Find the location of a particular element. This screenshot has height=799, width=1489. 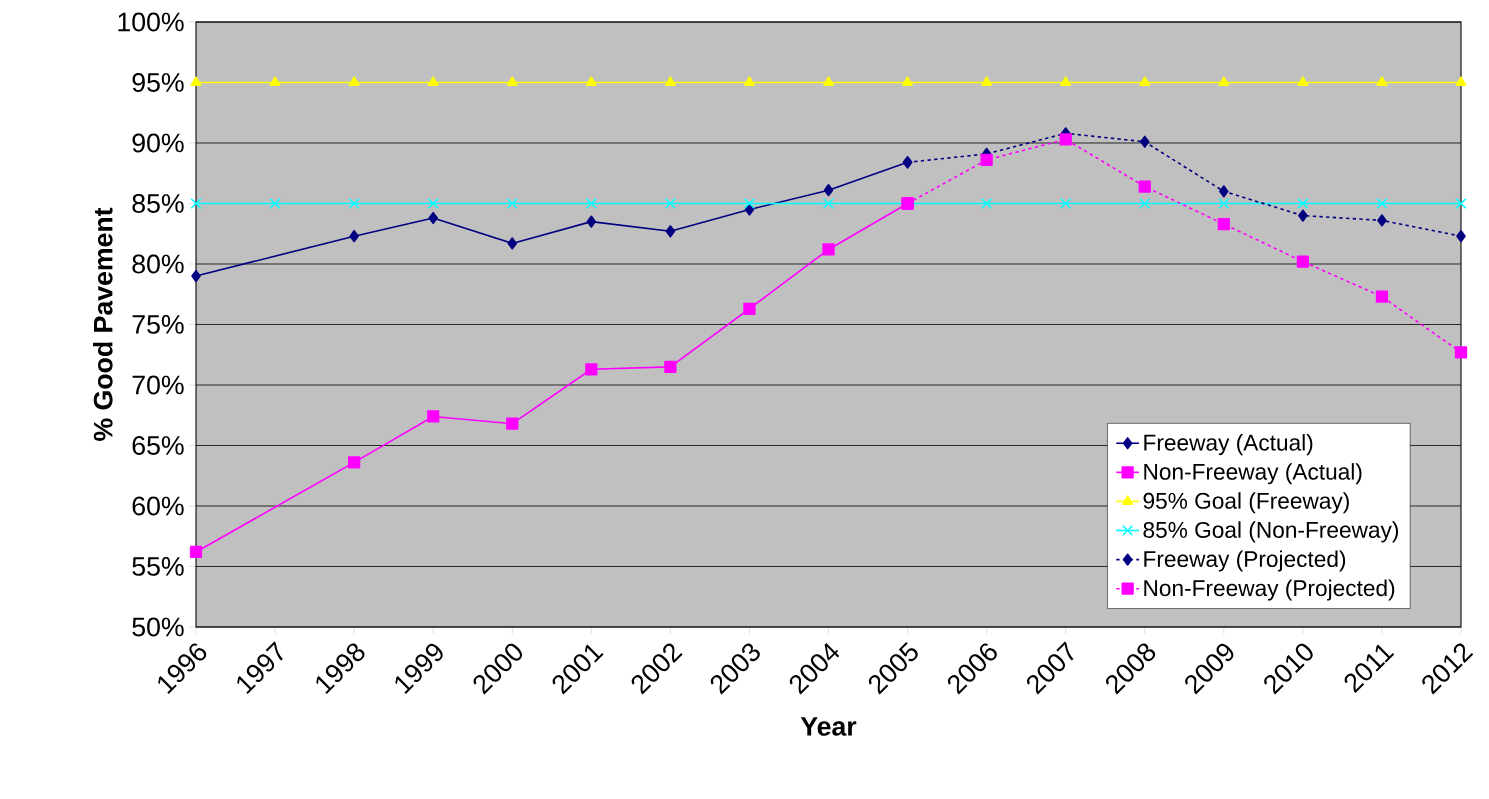

y-tick-label: 75% is located at coordinates (158, 324).